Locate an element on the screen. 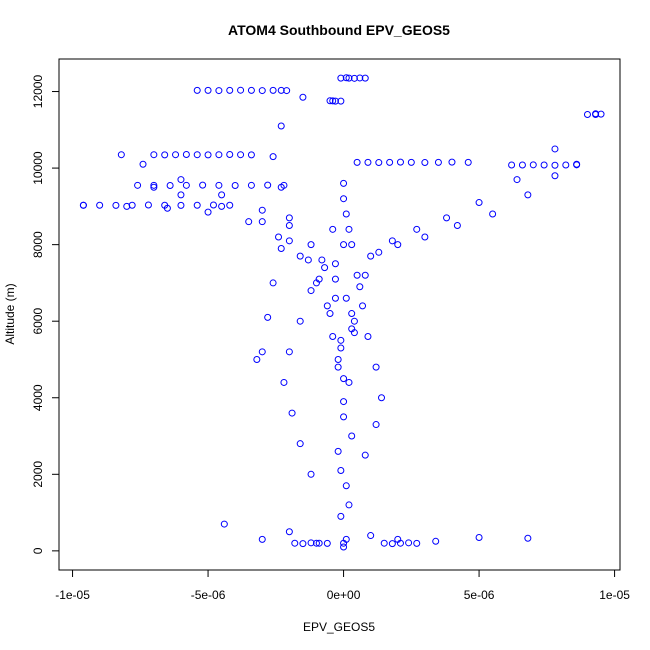  y-axis-title: Altitude (m) is located at coordinates (10, 313).